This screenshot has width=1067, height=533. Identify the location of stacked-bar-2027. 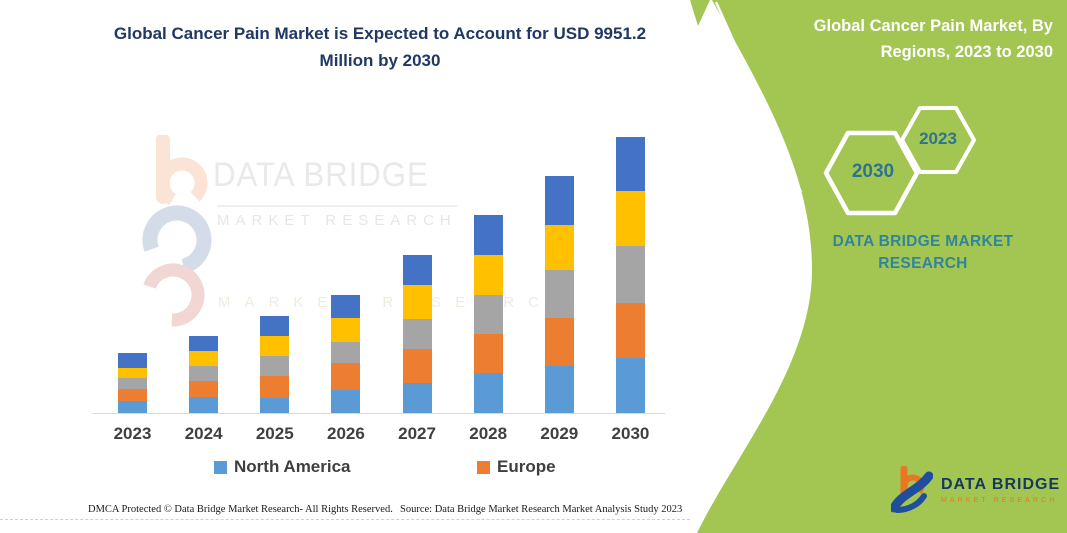
(417, 268).